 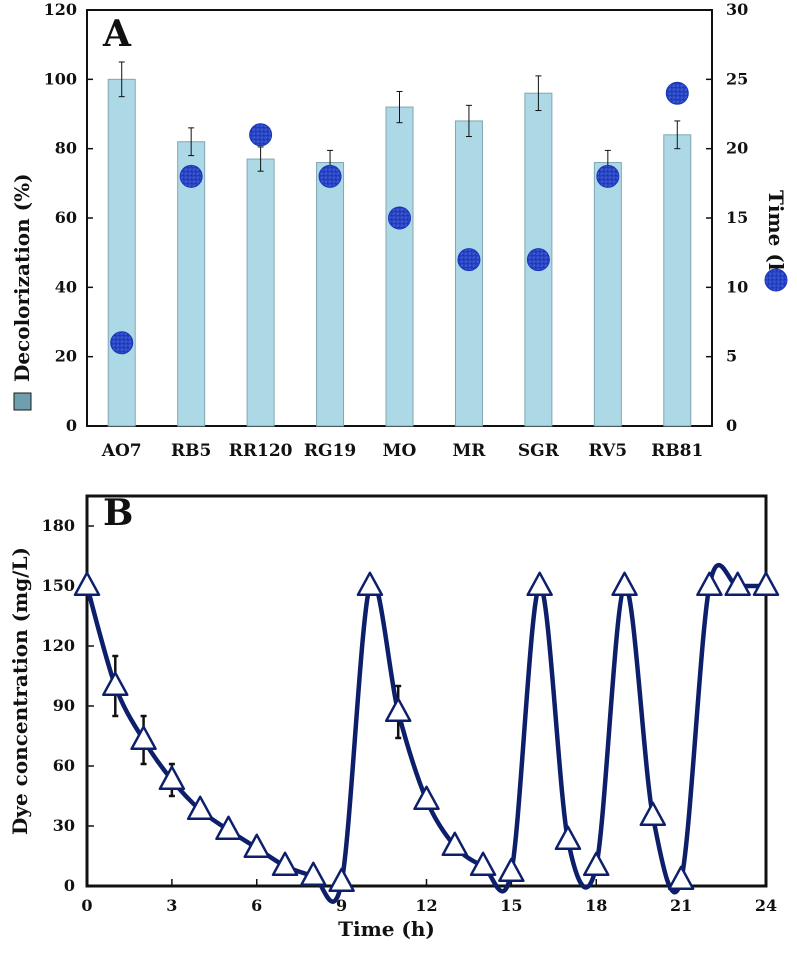 What do you see at coordinates (776, 241) in the screenshot?
I see `ylabel-right-a: Time (h)` at bounding box center [776, 241].